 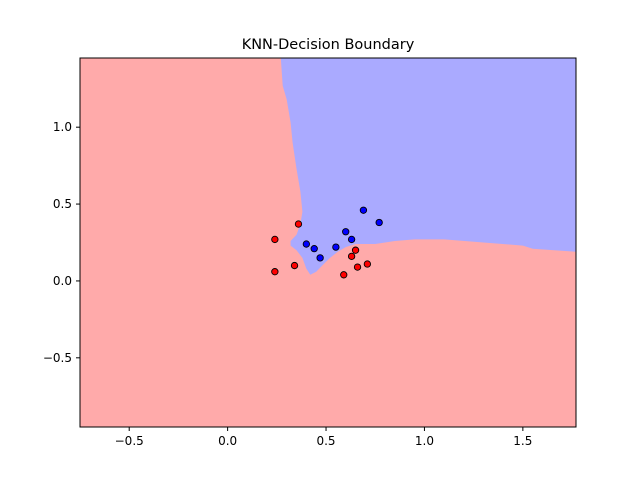 I want to click on x-tick-label: 0.0, so click(x=227, y=441).